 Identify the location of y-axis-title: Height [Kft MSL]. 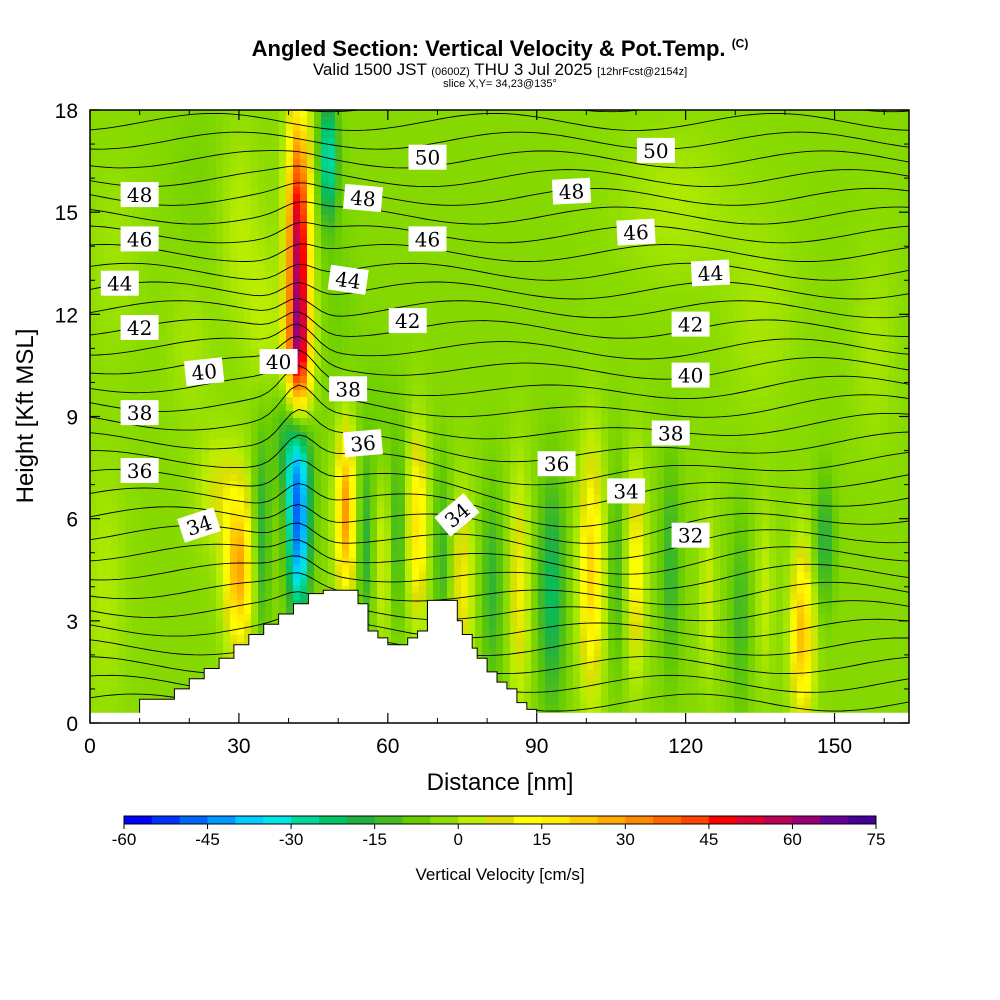
(25, 416).